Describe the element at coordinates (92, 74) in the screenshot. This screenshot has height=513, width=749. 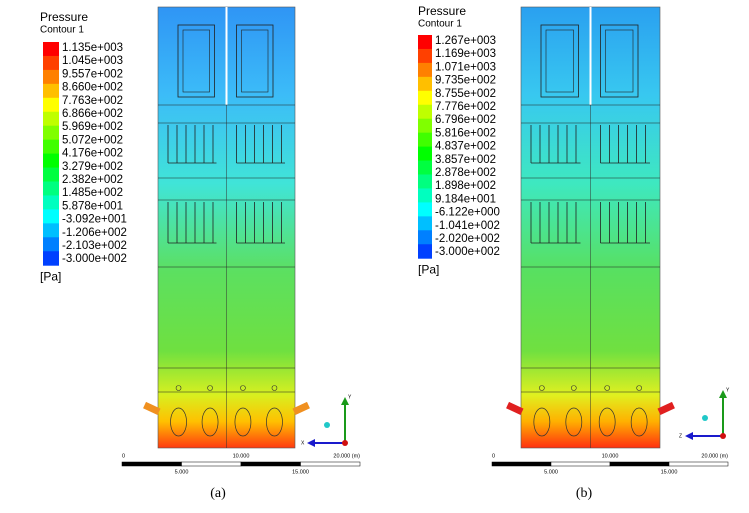
I see `legend-label: 9.557e+002` at that location.